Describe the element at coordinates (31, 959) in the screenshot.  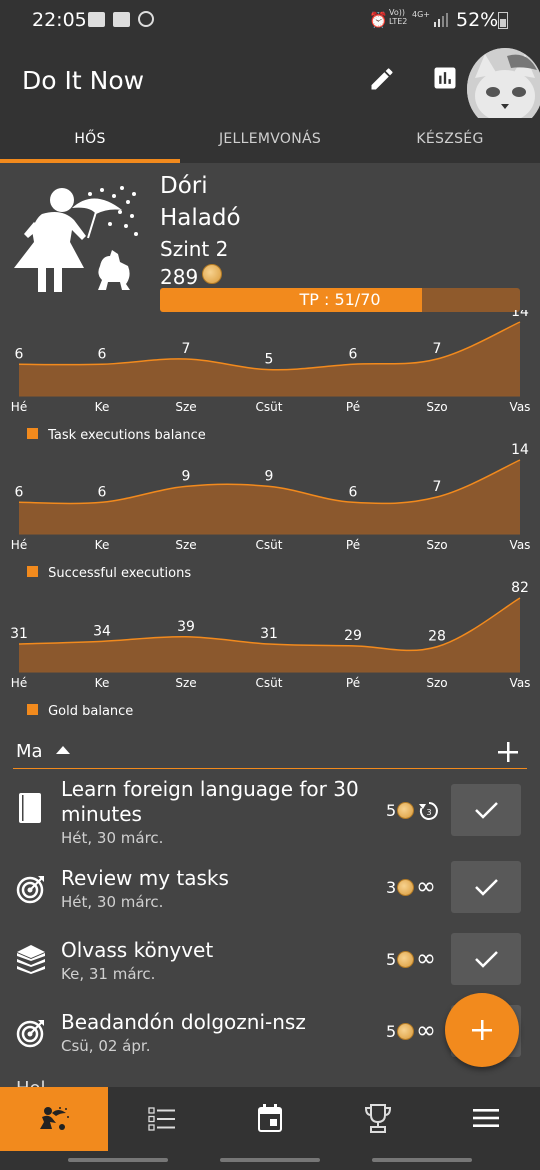
I see `books-icon` at that location.